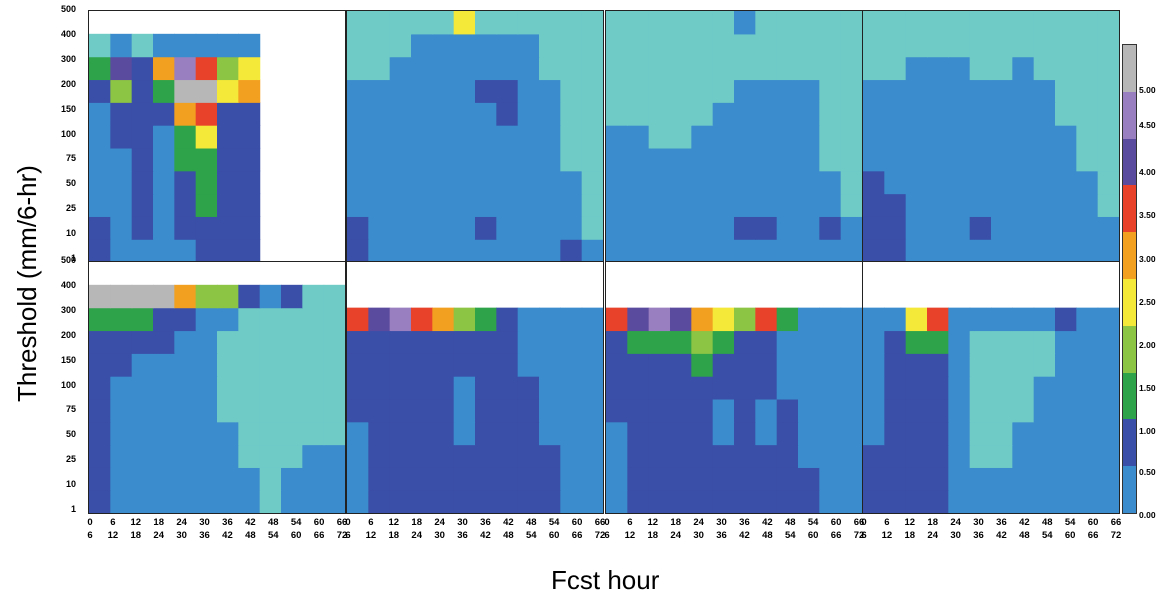 Image resolution: width=1166 pixels, height=599 pixels. I want to click on colorbar-tick-label: 3.00, so click(1147, 259).